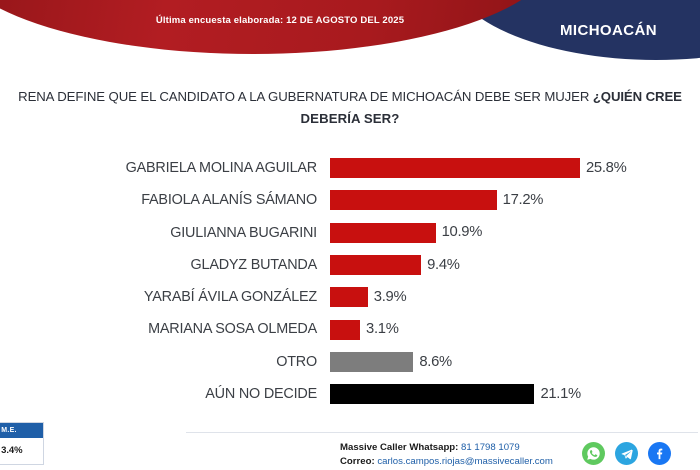 Image resolution: width=700 pixels, height=470 pixels. Describe the element at coordinates (390, 296) in the screenshot. I see `result-value-label: 3.9%` at that location.